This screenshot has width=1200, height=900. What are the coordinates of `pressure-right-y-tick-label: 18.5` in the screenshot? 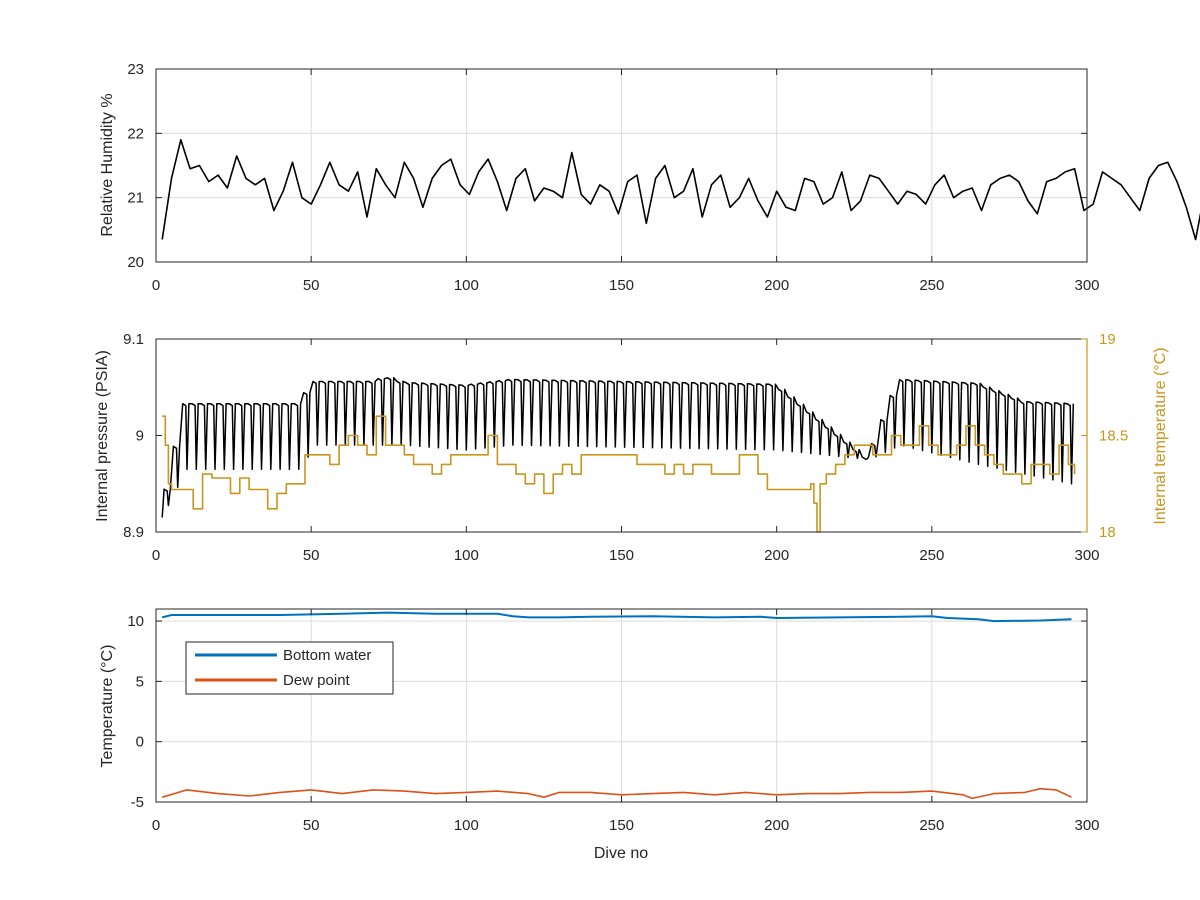 It's located at (1113, 436).